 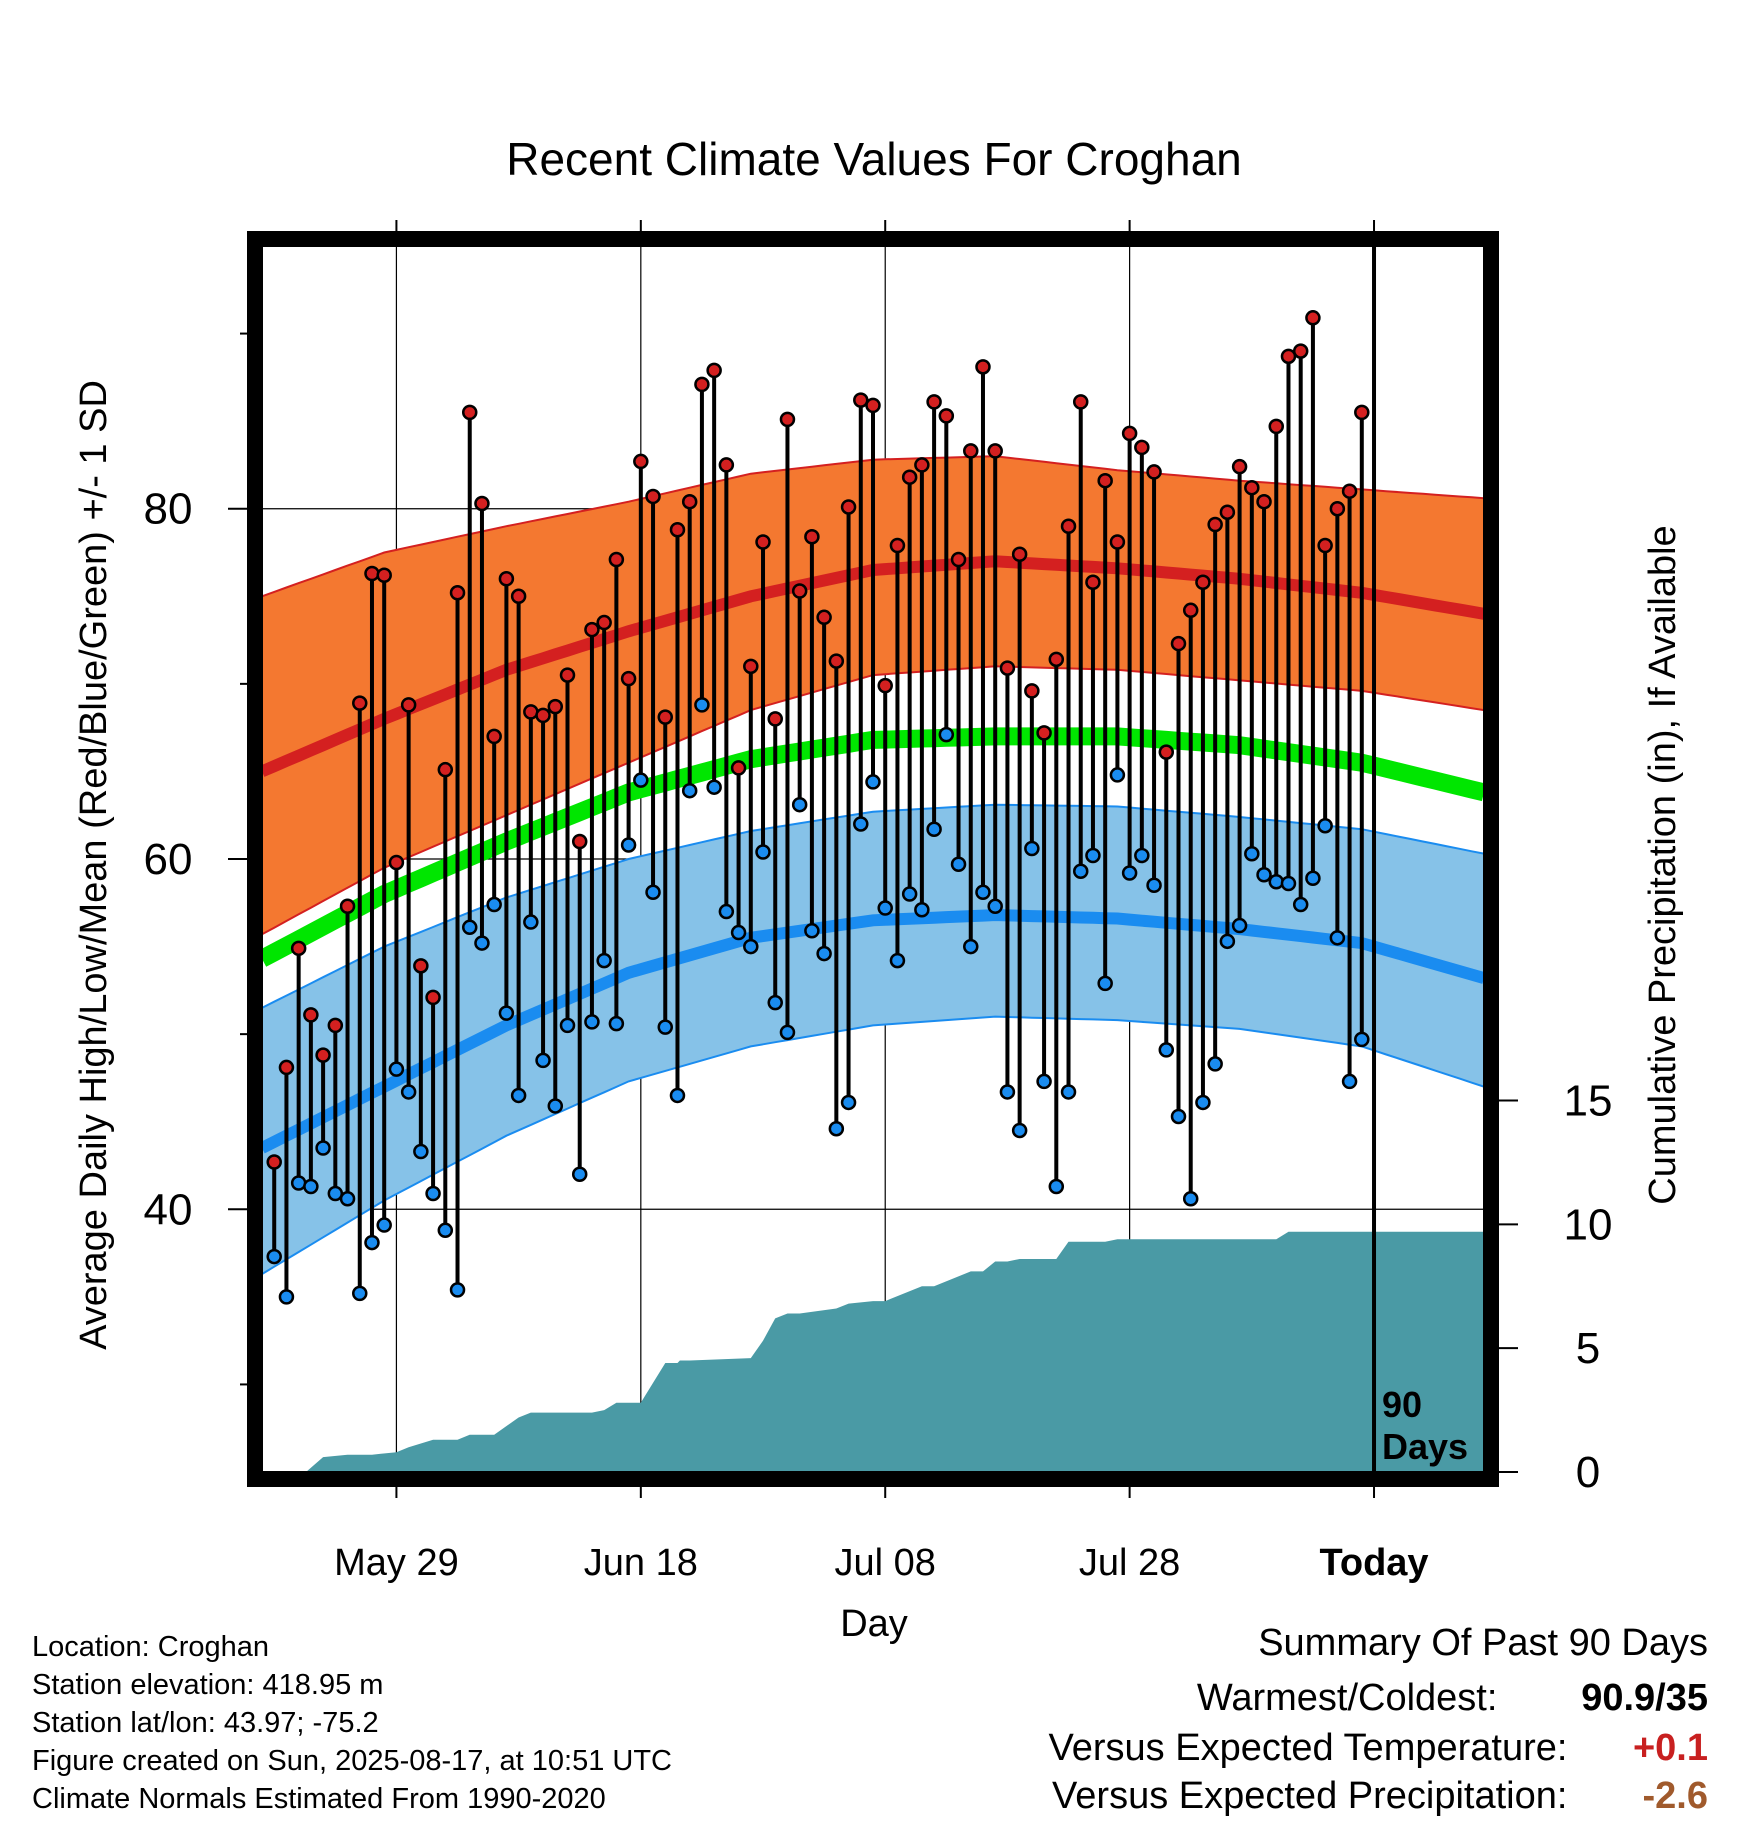 What do you see at coordinates (1380, 1796) in the screenshot?
I see `summary-precip: Versus Expected Precipitation: -2.6` at bounding box center [1380, 1796].